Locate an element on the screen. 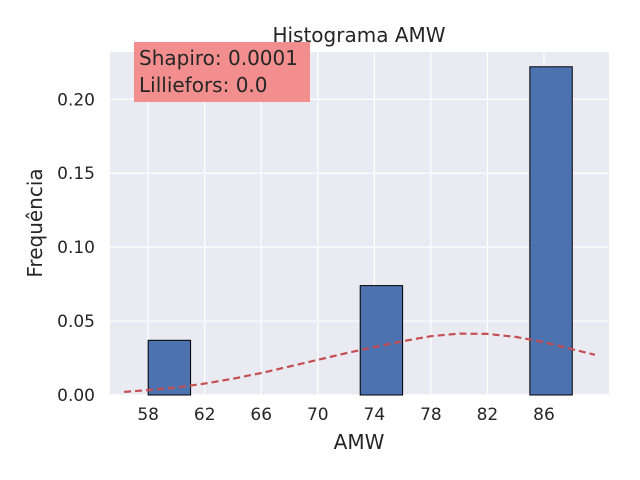  x-axis-label: AMW is located at coordinates (359, 442).